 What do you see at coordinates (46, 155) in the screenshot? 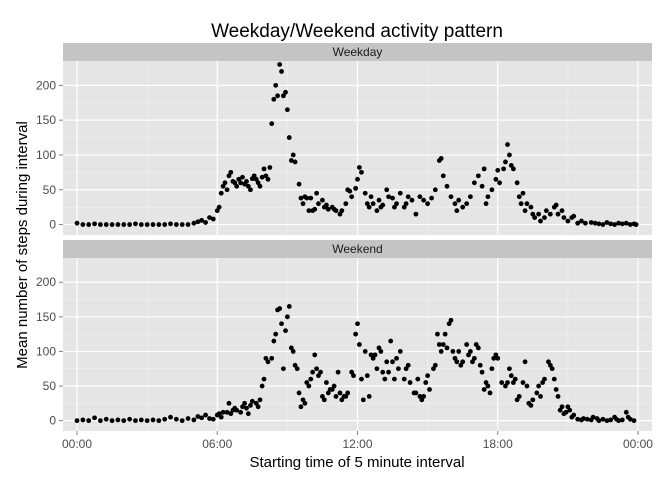
I see `y-tick-label: 100` at bounding box center [46, 155].